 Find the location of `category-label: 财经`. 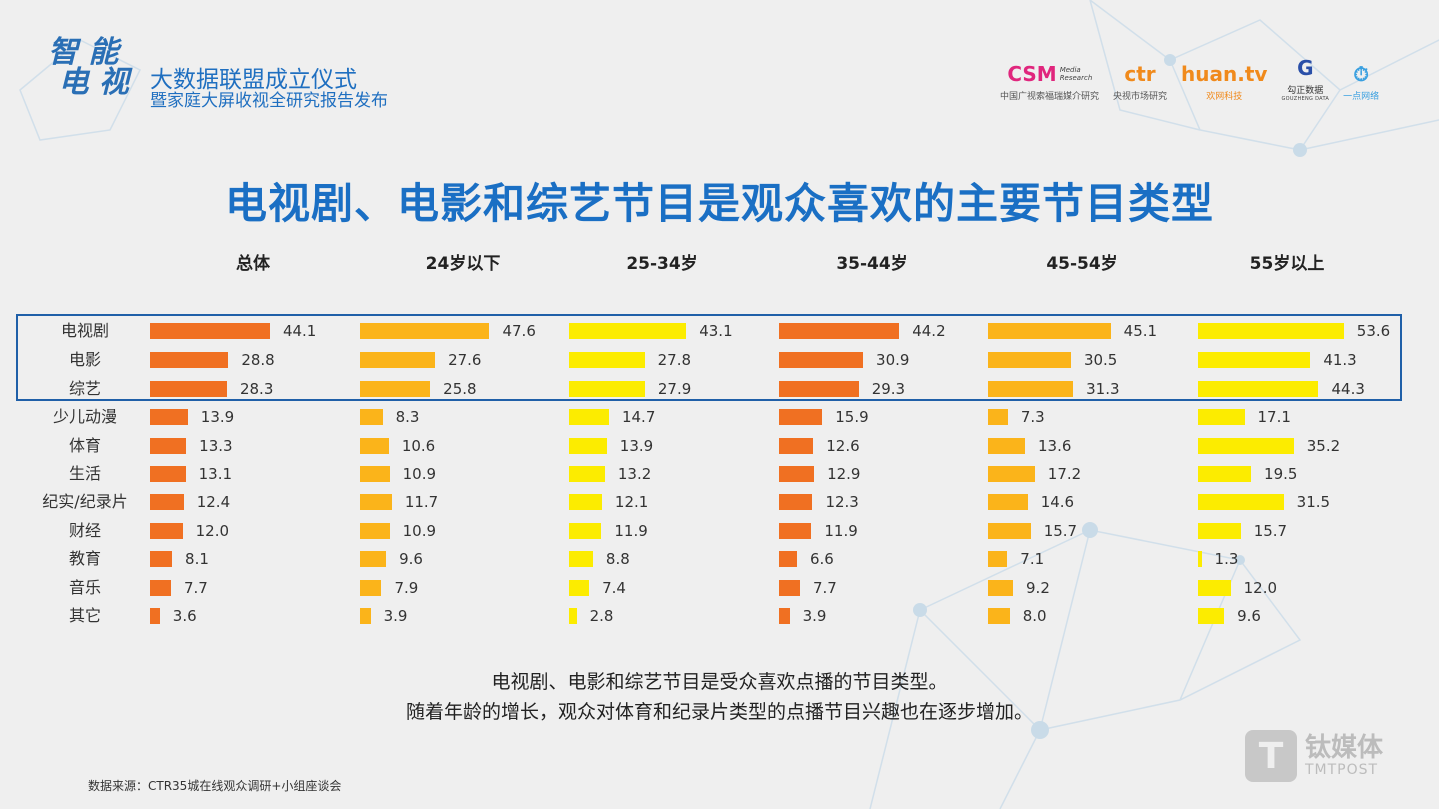

category-label: 财经 is located at coordinates (84, 530).